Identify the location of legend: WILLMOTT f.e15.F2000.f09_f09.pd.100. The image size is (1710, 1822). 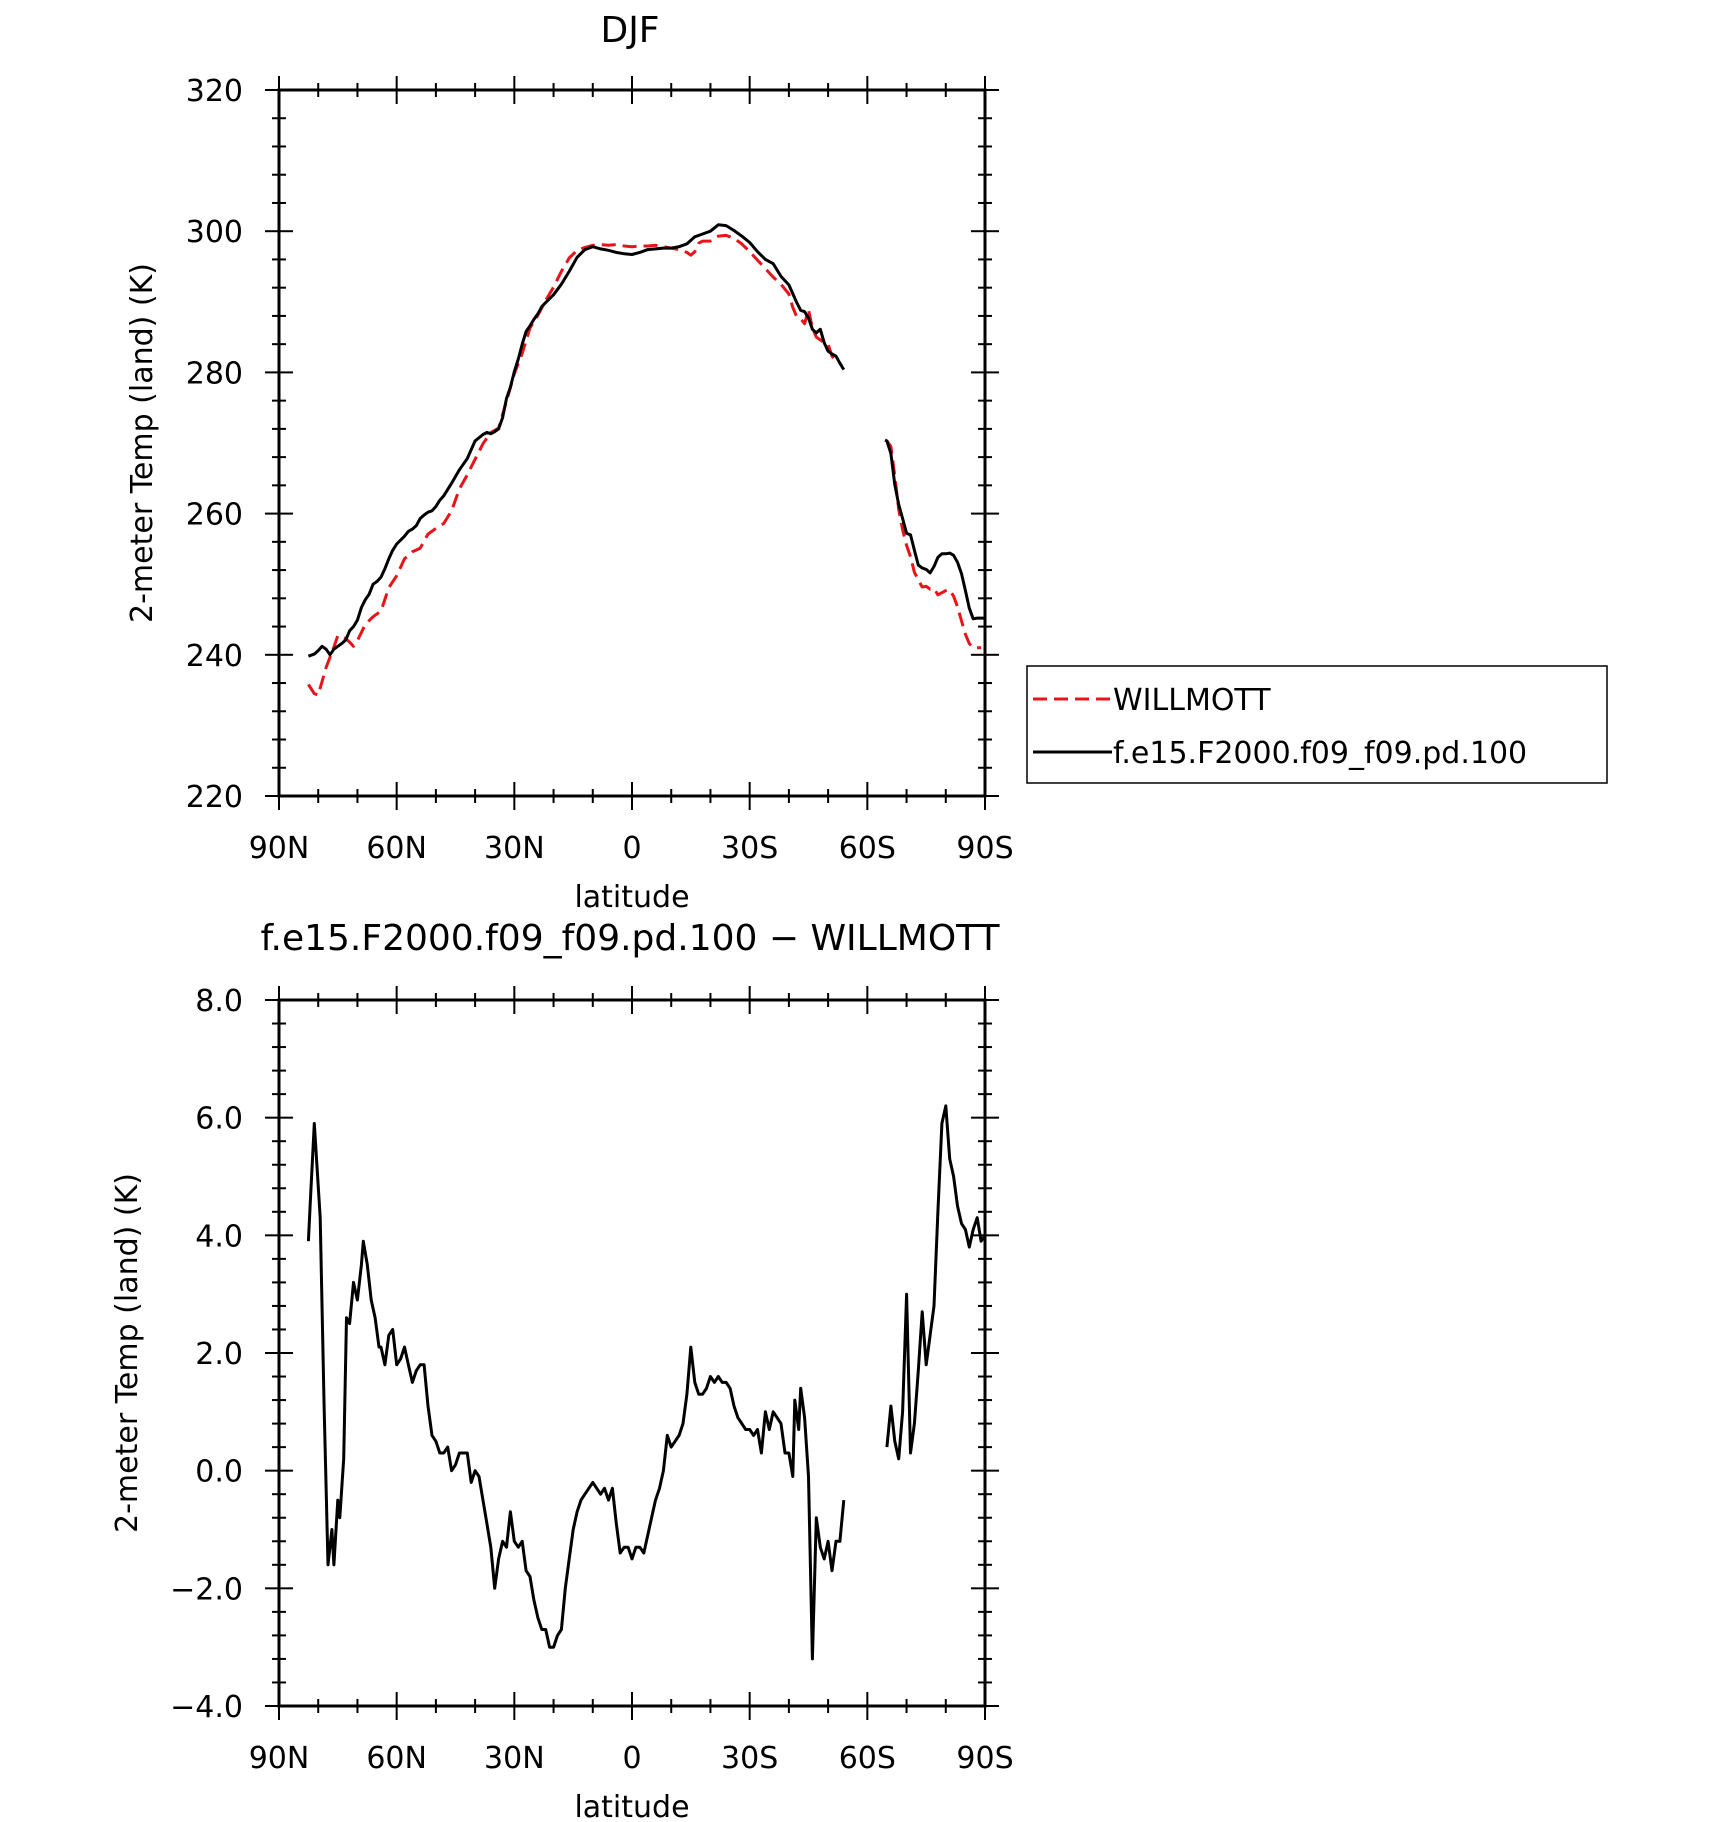
(1317, 724).